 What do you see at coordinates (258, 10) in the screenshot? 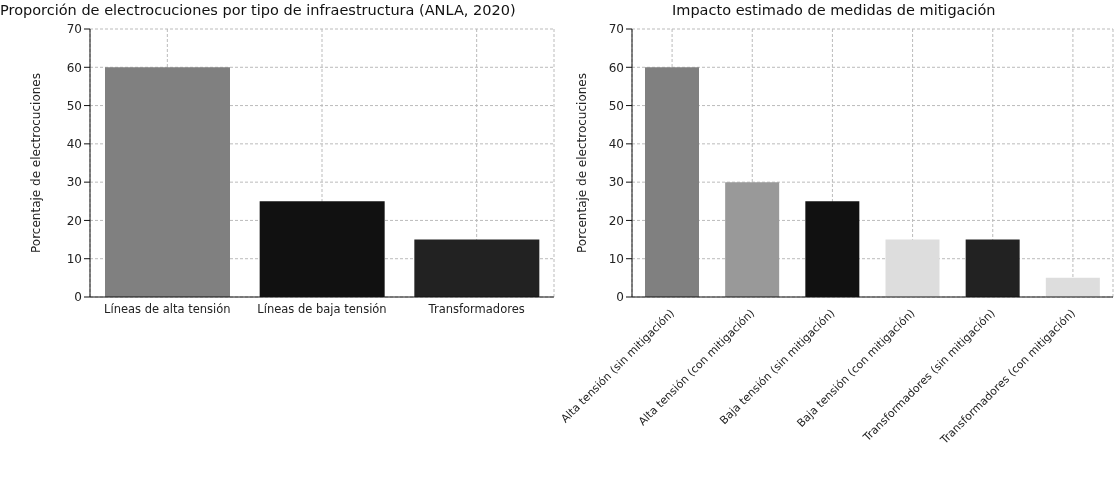
I see `chart-title: Proporción de electrocuciones por tipo de infraestructura (ANLA, 2020)` at bounding box center [258, 10].